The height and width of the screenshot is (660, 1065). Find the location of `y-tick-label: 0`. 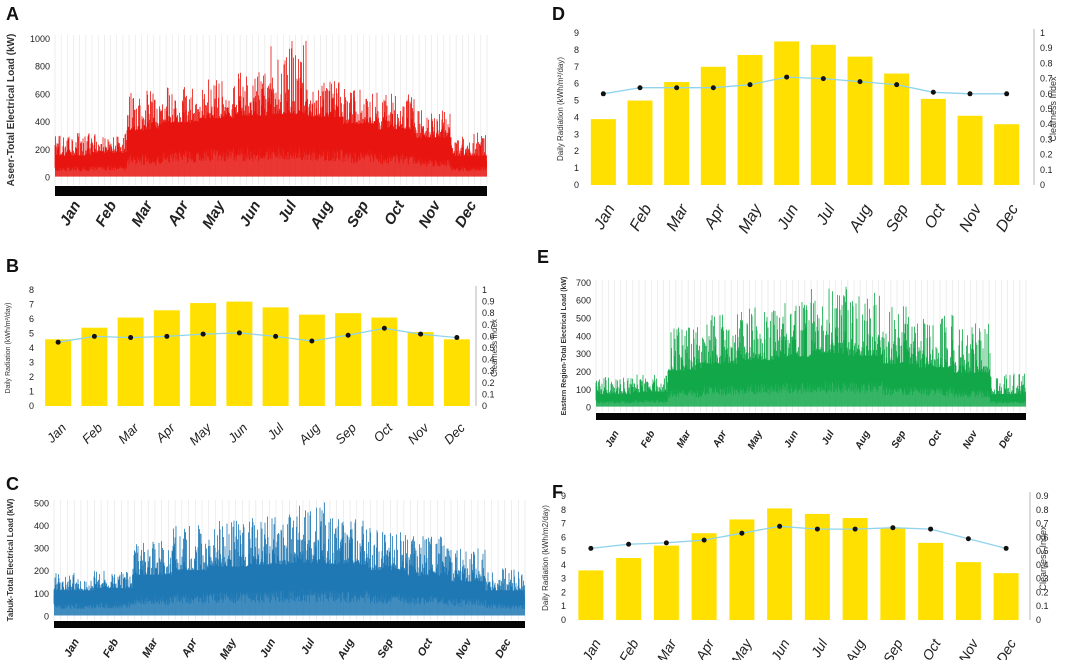

y-tick-label: 0 is located at coordinates (31, 406).